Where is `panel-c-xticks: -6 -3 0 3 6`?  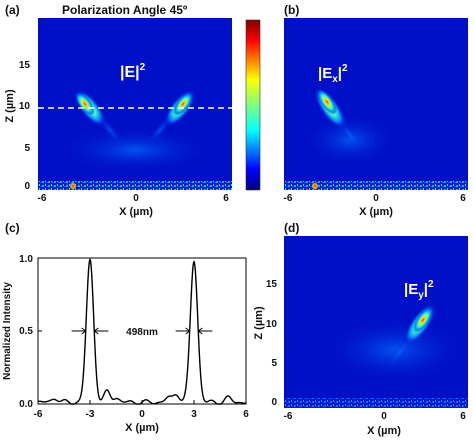 panel-c-xticks: -6 -3 0 3 6 is located at coordinates (142, 414).